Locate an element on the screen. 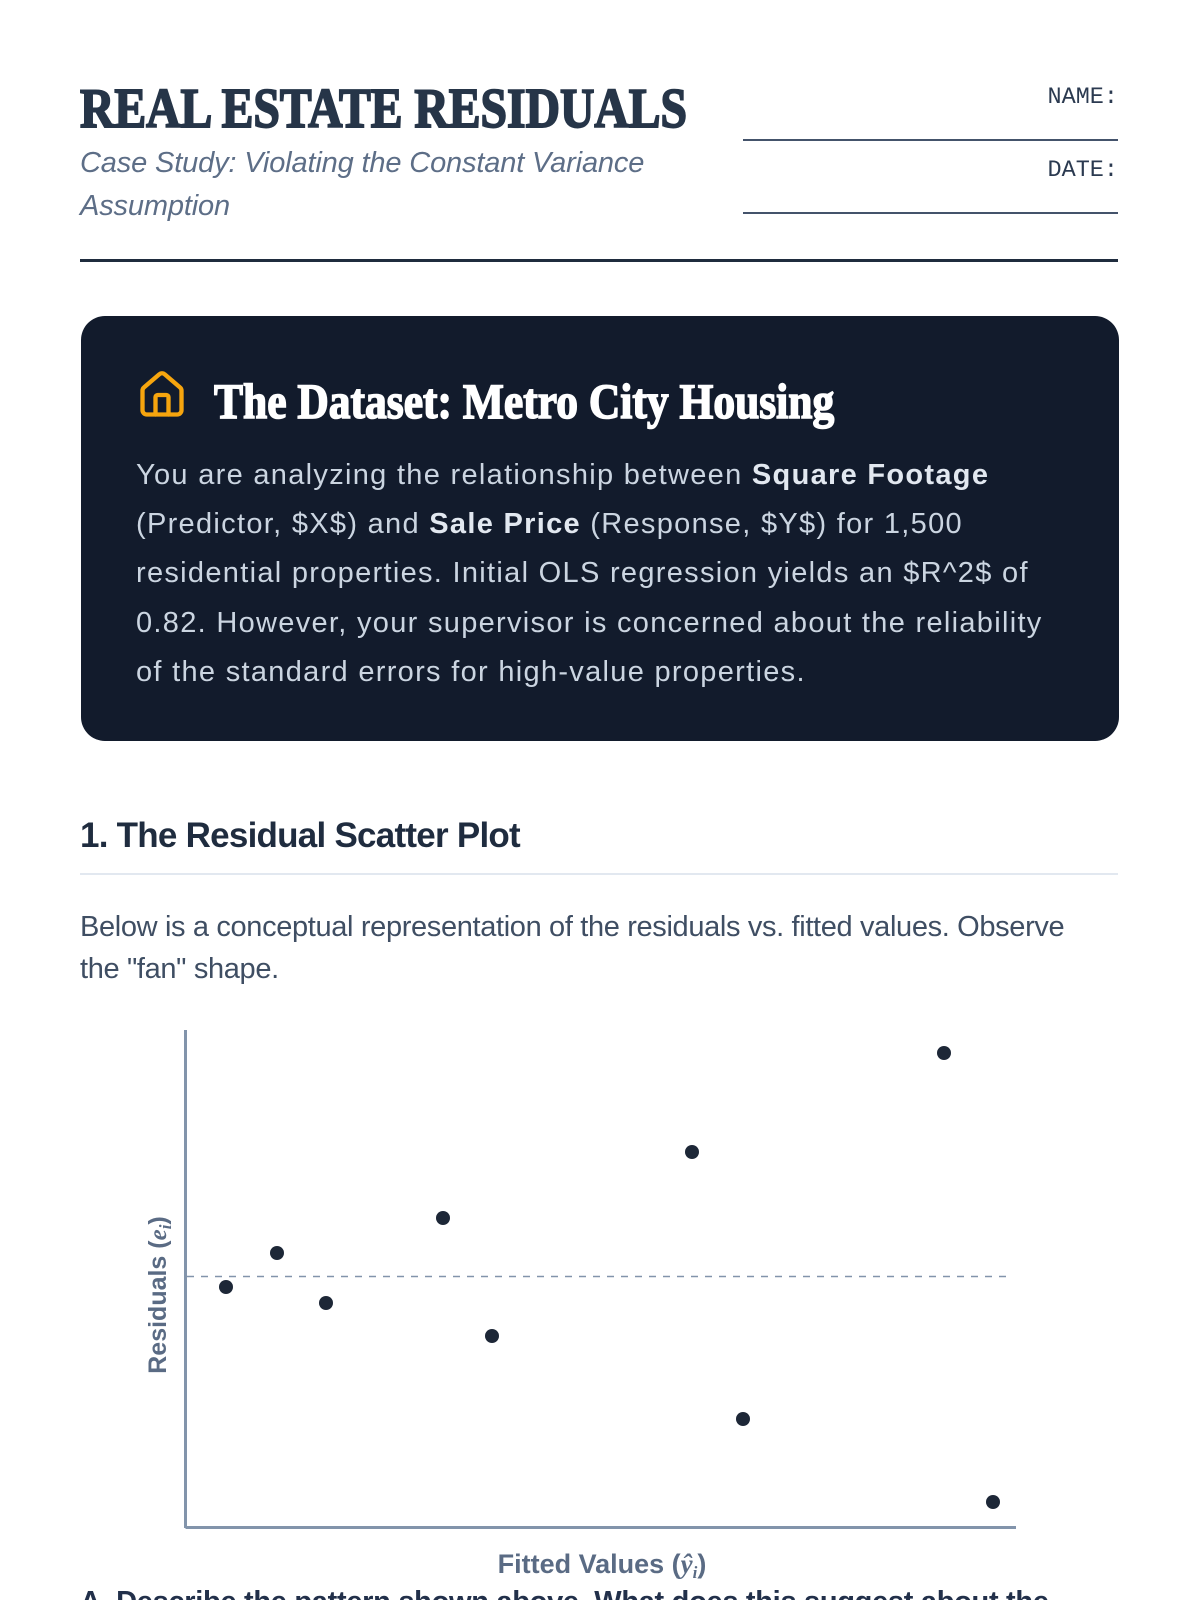  svg-text: Residuals (ei) is located at coordinates (159, 1295).